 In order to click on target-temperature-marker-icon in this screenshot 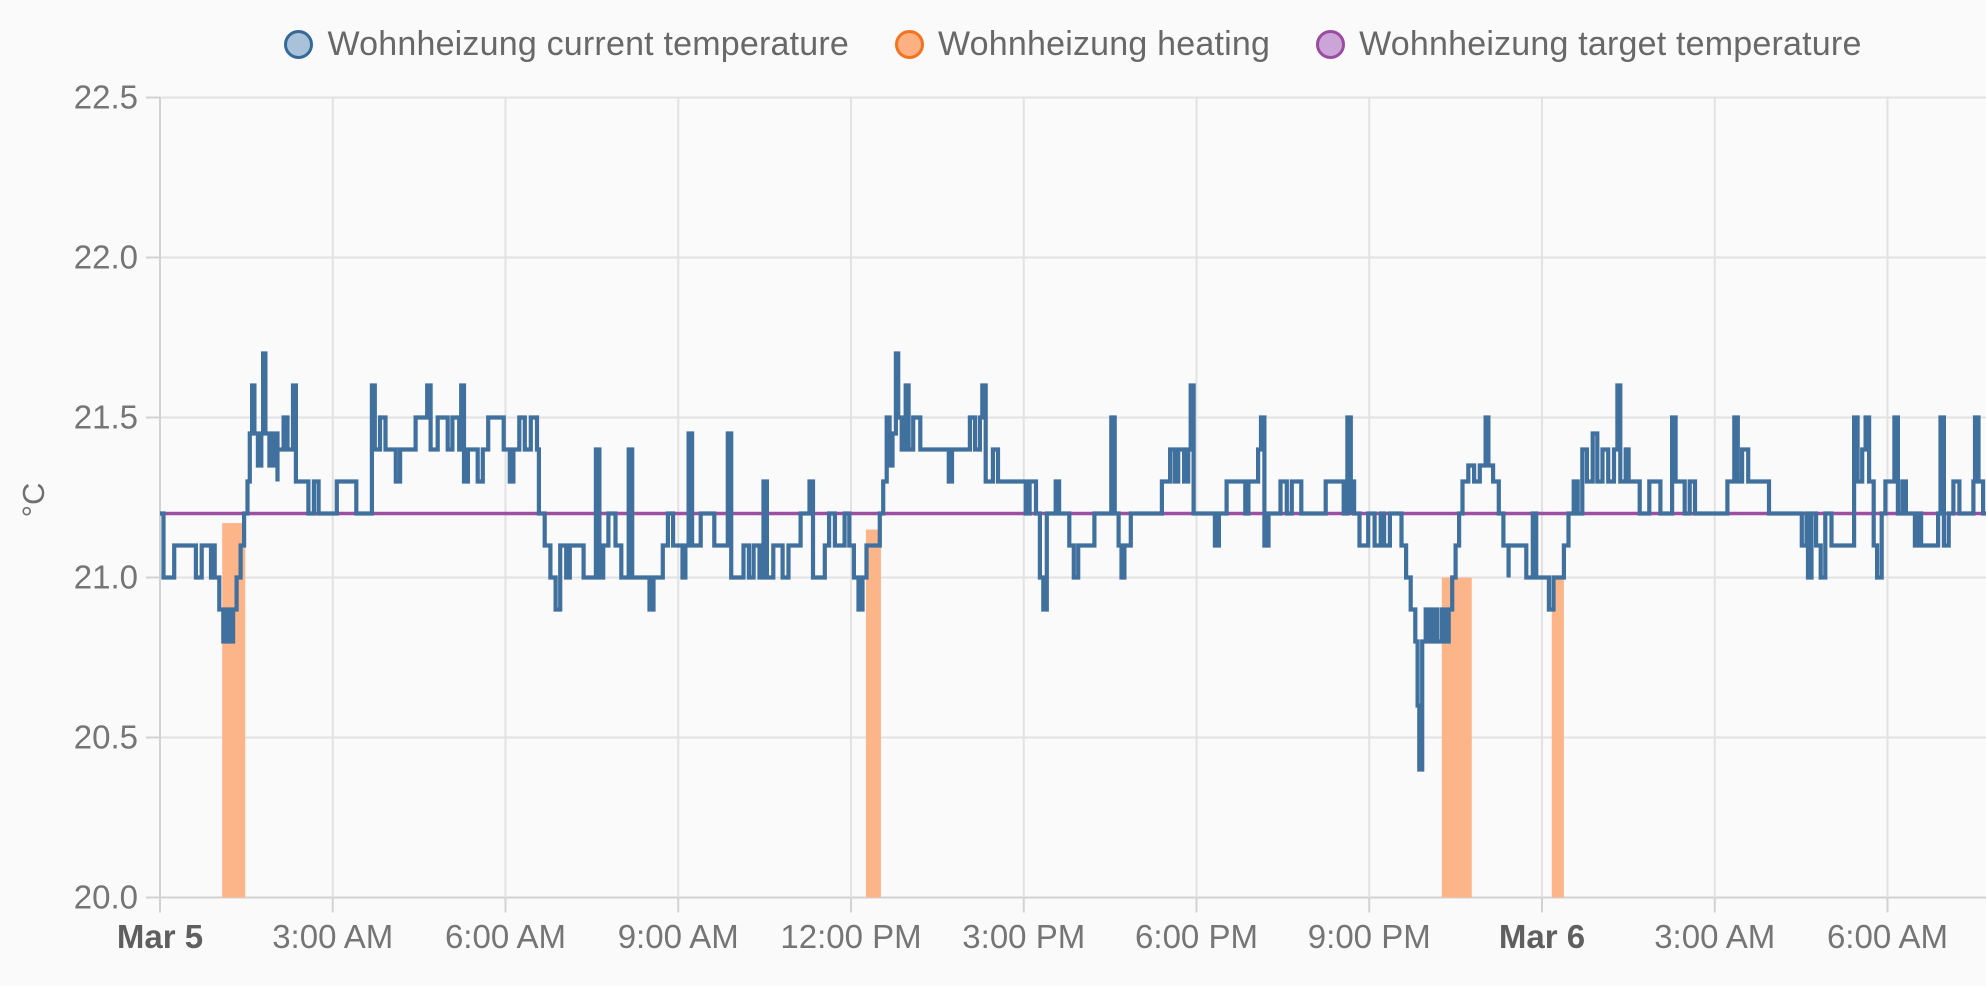, I will do `click(1331, 44)`.